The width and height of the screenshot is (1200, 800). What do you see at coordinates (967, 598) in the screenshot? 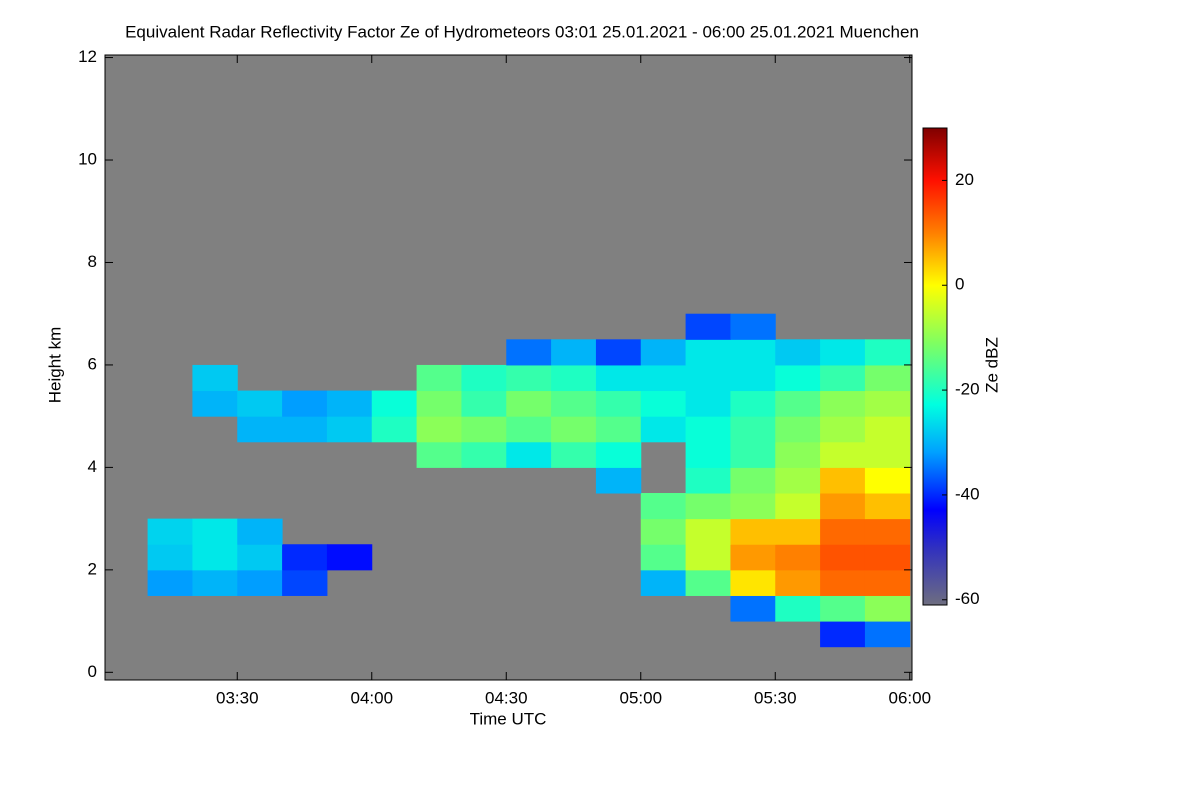
I see `colorbar-tick-label: -60` at bounding box center [967, 598].